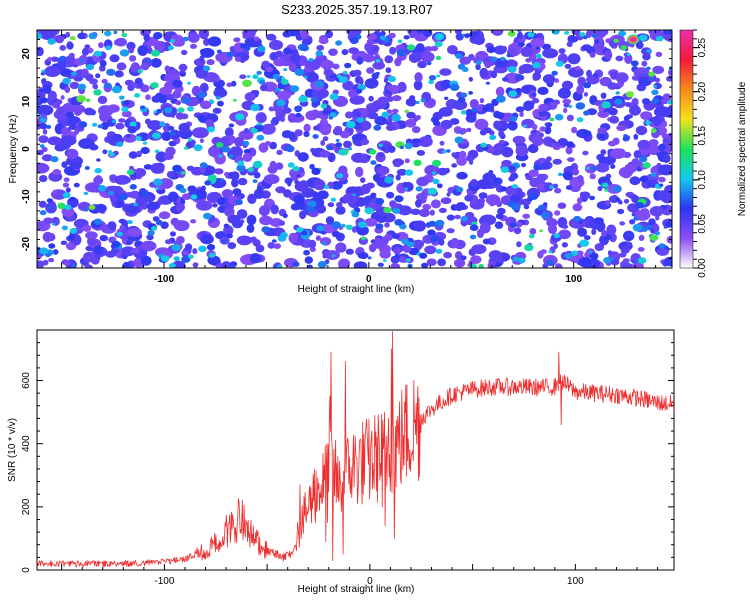 The image size is (750, 600). Describe the element at coordinates (575, 581) in the screenshot. I see `snr-x-tick-label: 100` at that location.